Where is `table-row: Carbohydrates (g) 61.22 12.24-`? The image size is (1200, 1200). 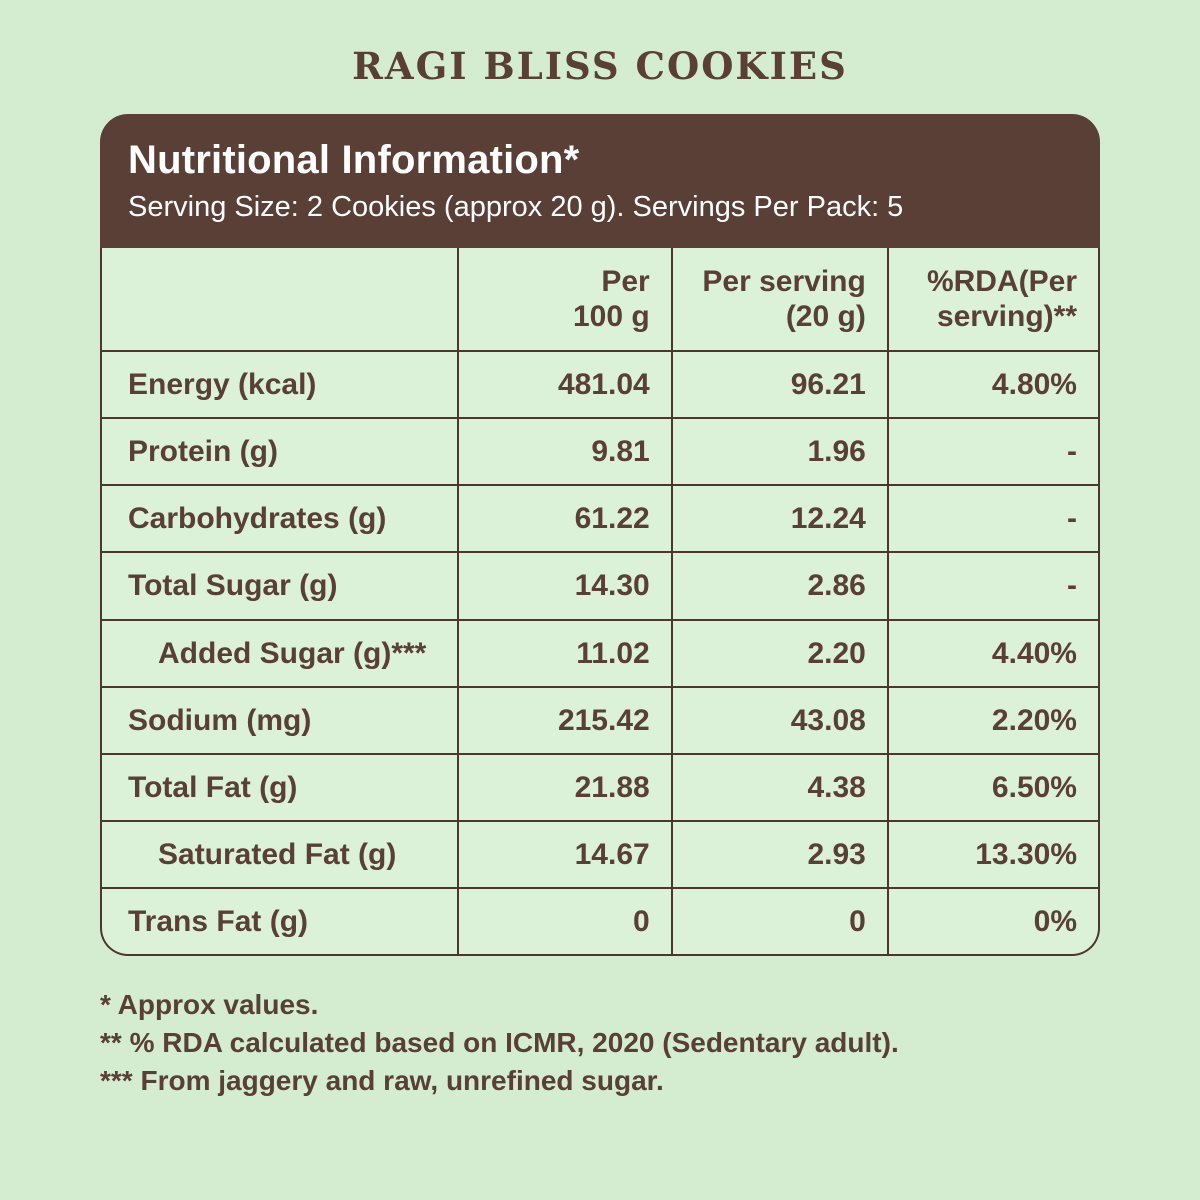 table-row: Carbohydrates (g) 61.22 12.24- is located at coordinates (600, 518).